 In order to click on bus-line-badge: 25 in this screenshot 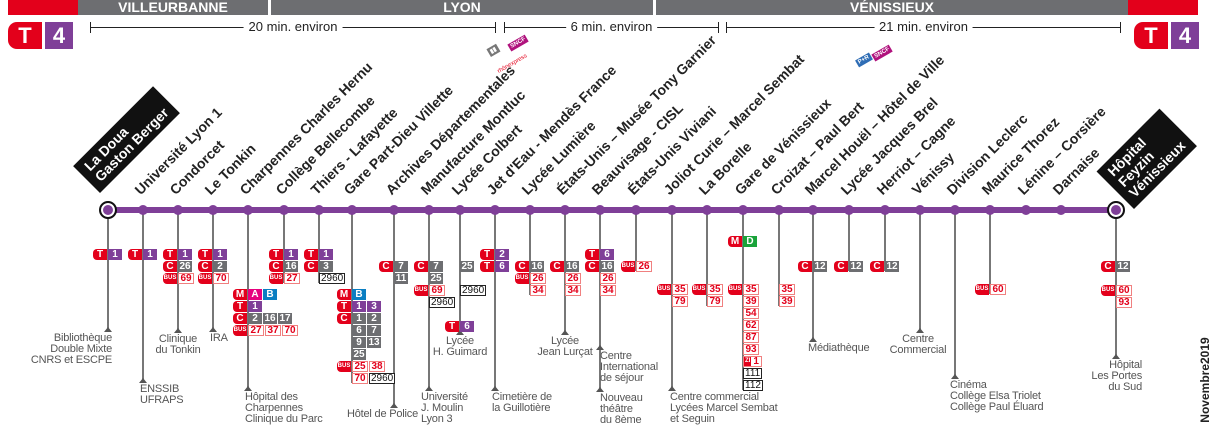, I will do `click(360, 366)`.